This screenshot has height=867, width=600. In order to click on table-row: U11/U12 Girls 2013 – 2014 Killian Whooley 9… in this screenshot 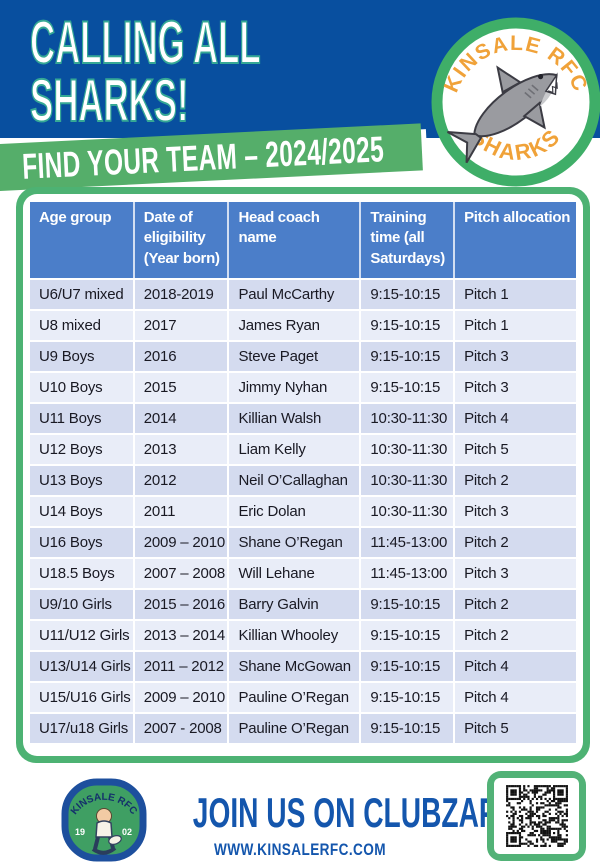, I will do `click(303, 634)`.